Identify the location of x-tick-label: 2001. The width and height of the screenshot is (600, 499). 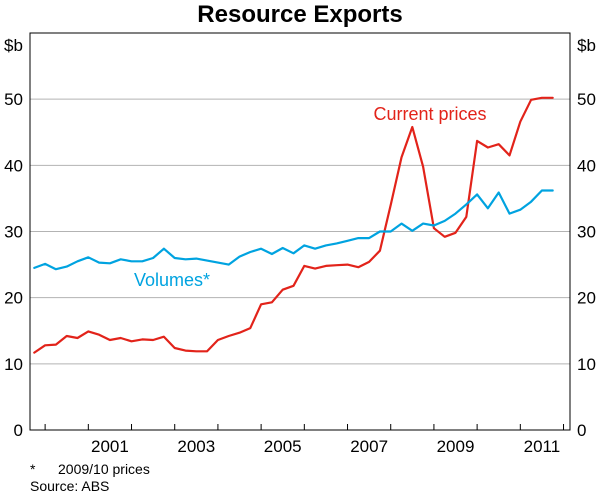
(110, 446).